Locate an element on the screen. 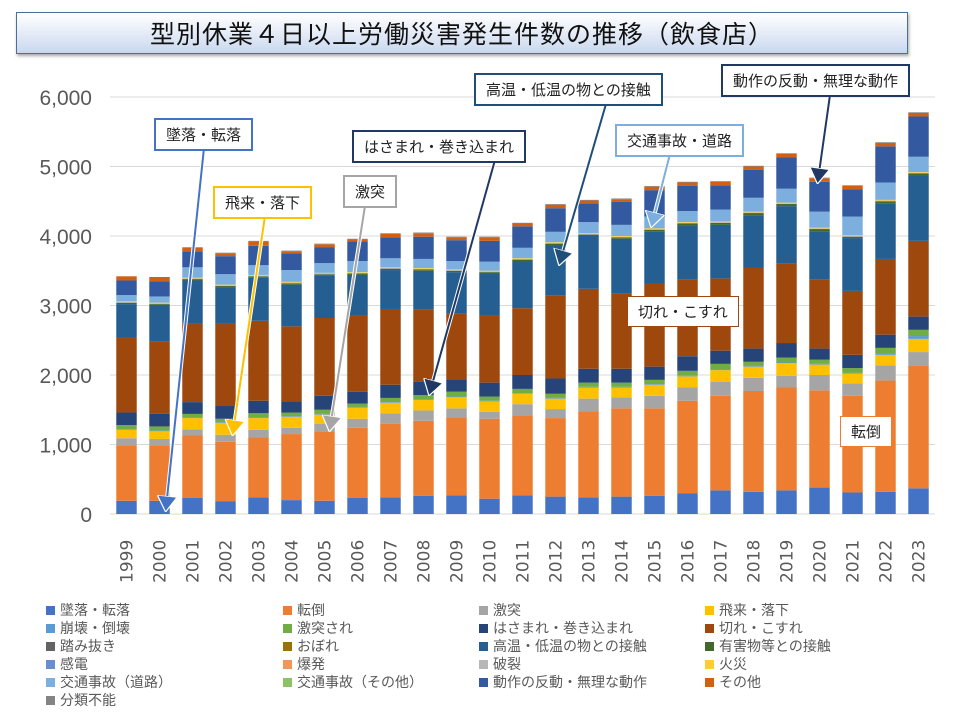 This screenshot has height=720, width=960. y-tick-label: 4,000 is located at coordinates (65, 237).